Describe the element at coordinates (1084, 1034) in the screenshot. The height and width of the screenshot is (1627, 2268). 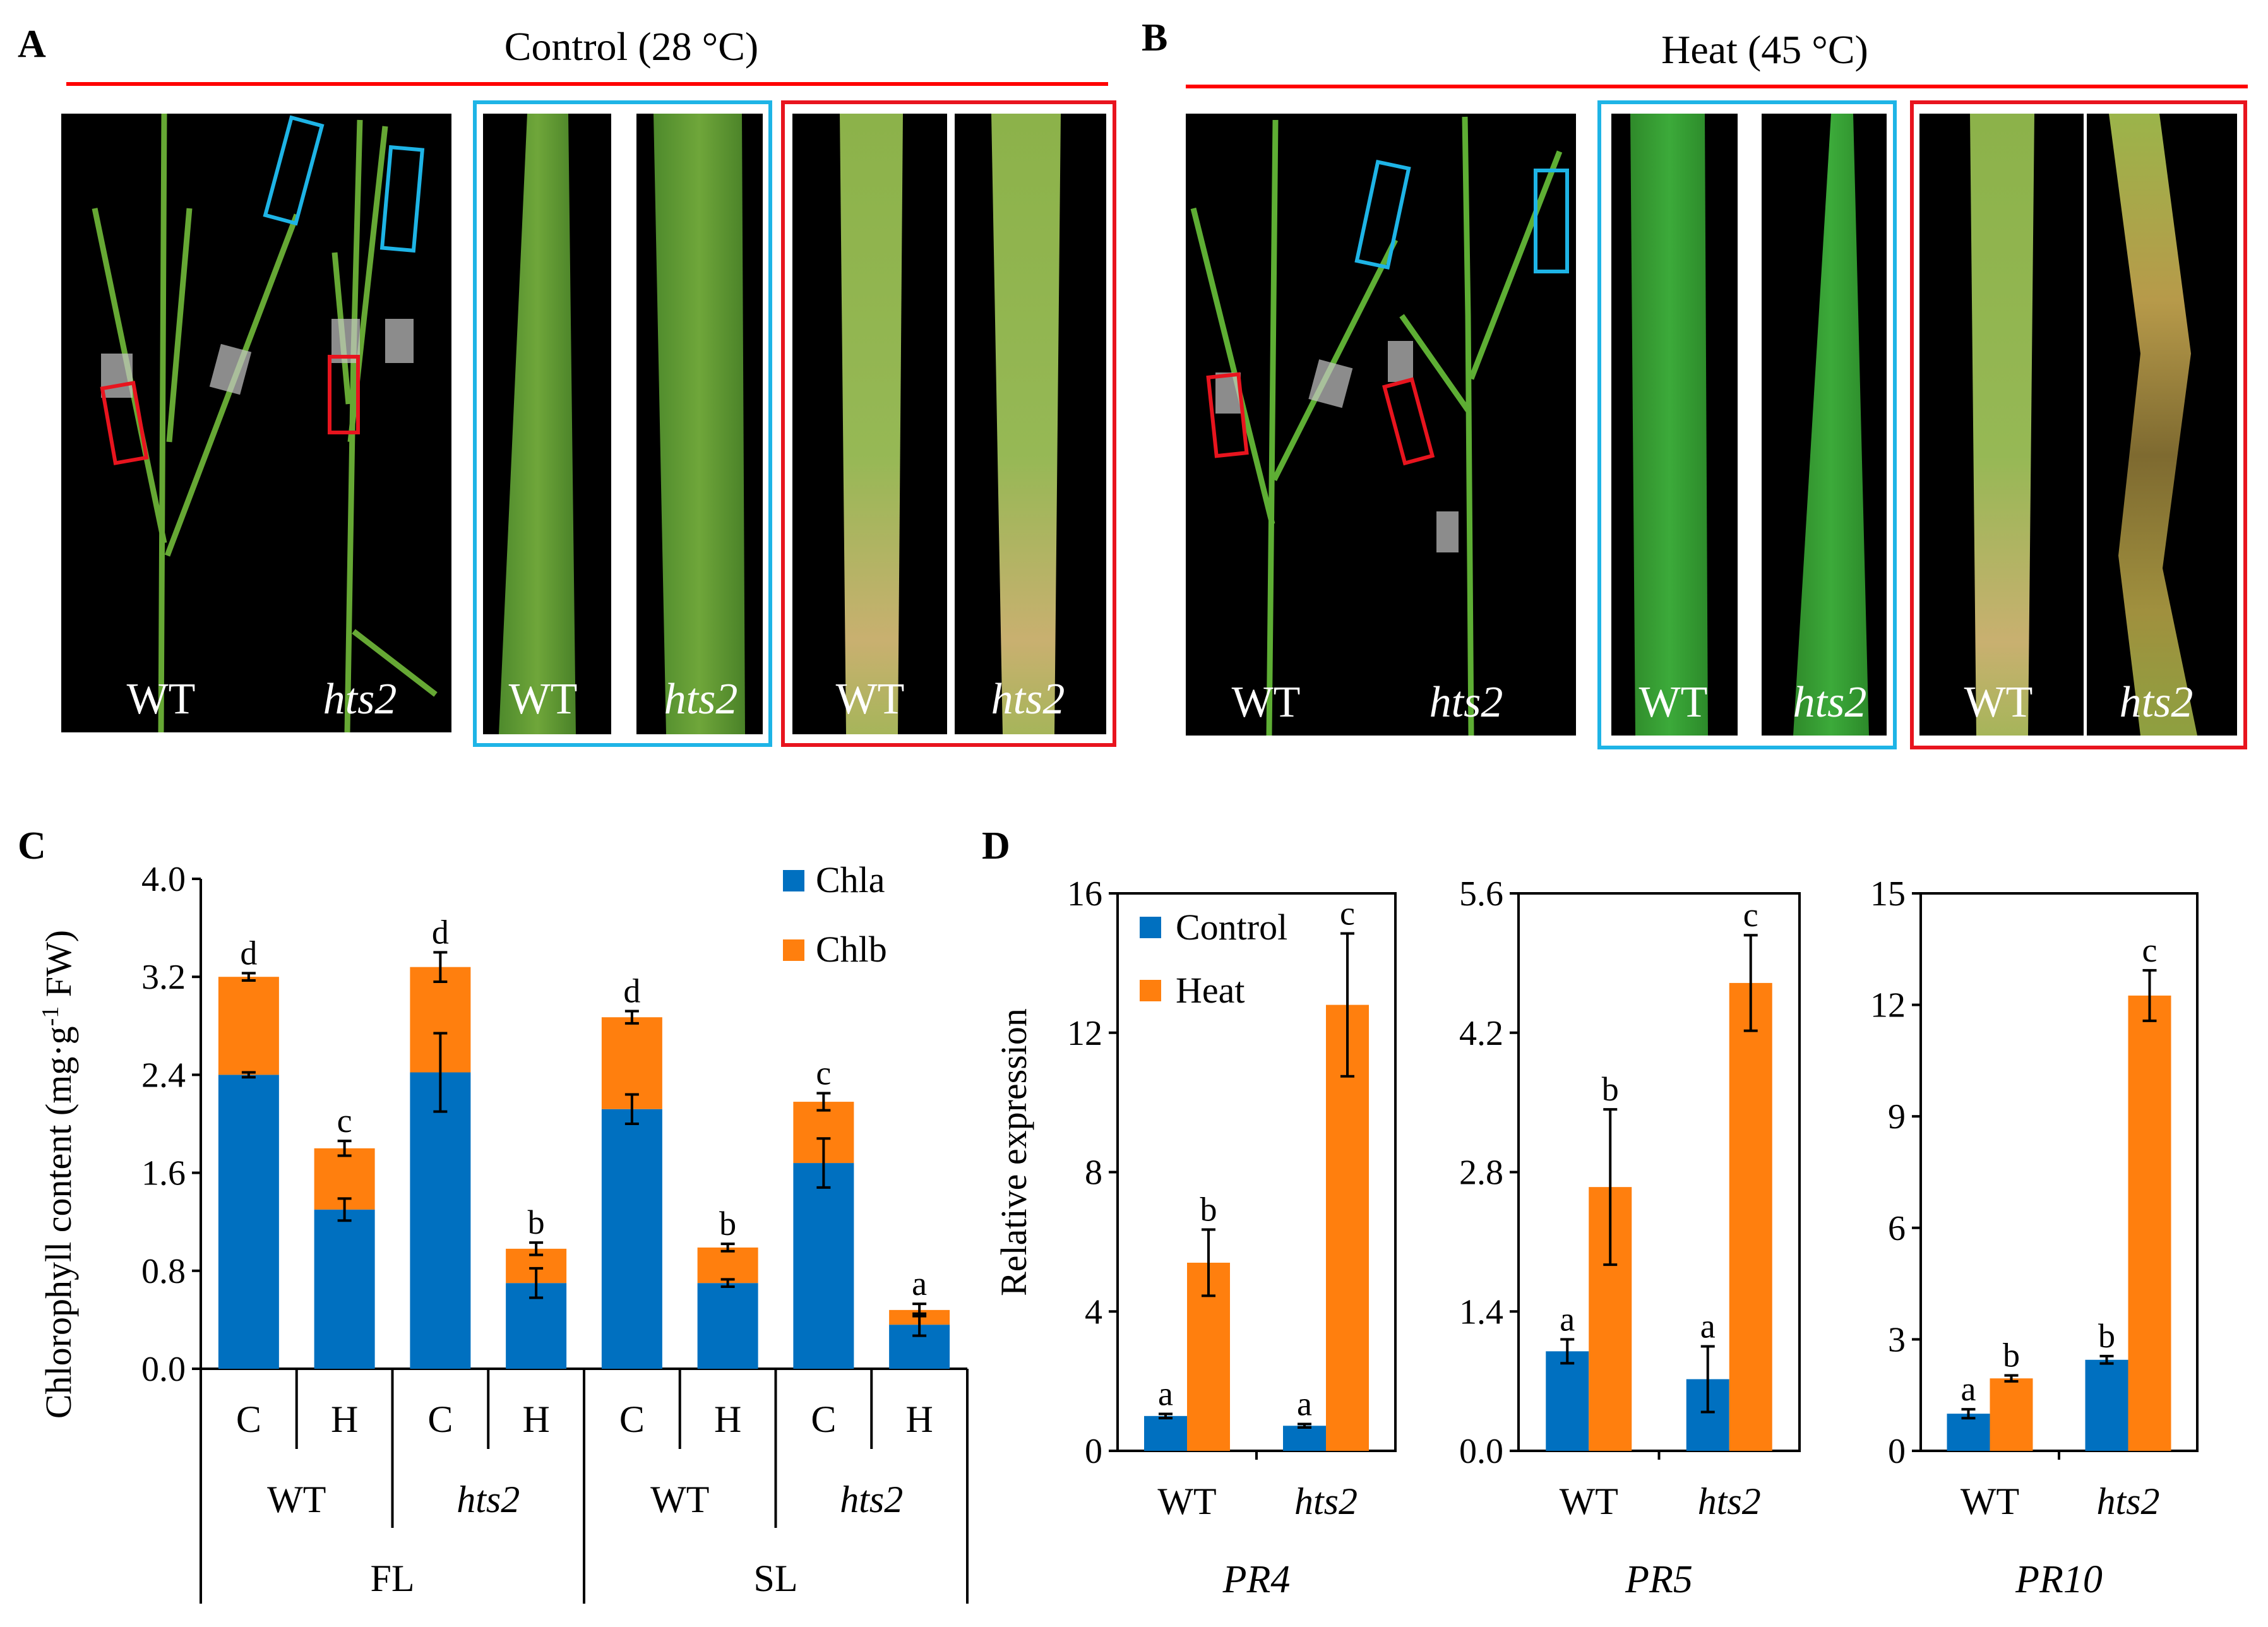
I see `d-y-tick-label: 12` at that location.